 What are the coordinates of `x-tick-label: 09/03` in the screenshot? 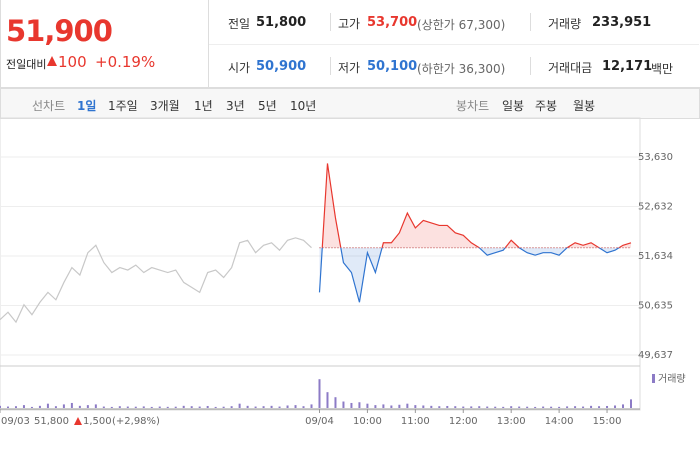 It's located at (15, 421).